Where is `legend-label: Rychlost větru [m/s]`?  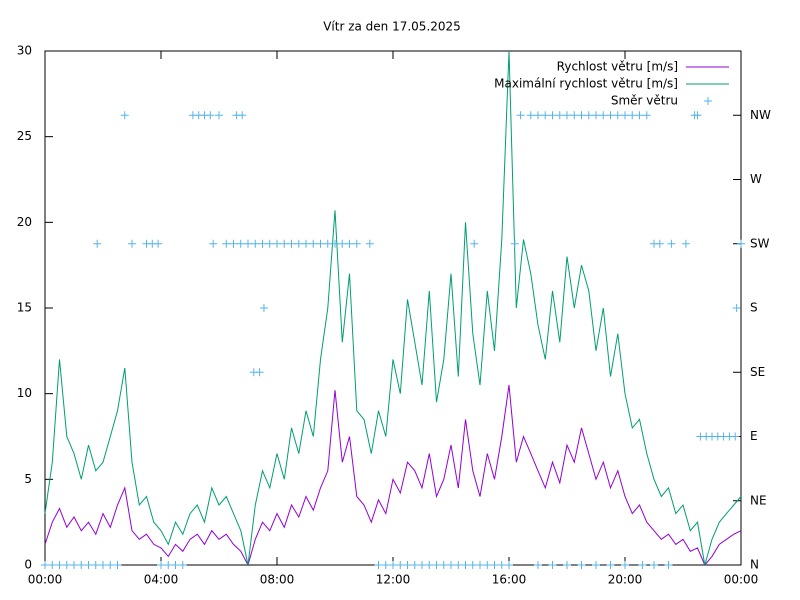 legend-label: Rychlost větru [m/s] is located at coordinates (617, 67).